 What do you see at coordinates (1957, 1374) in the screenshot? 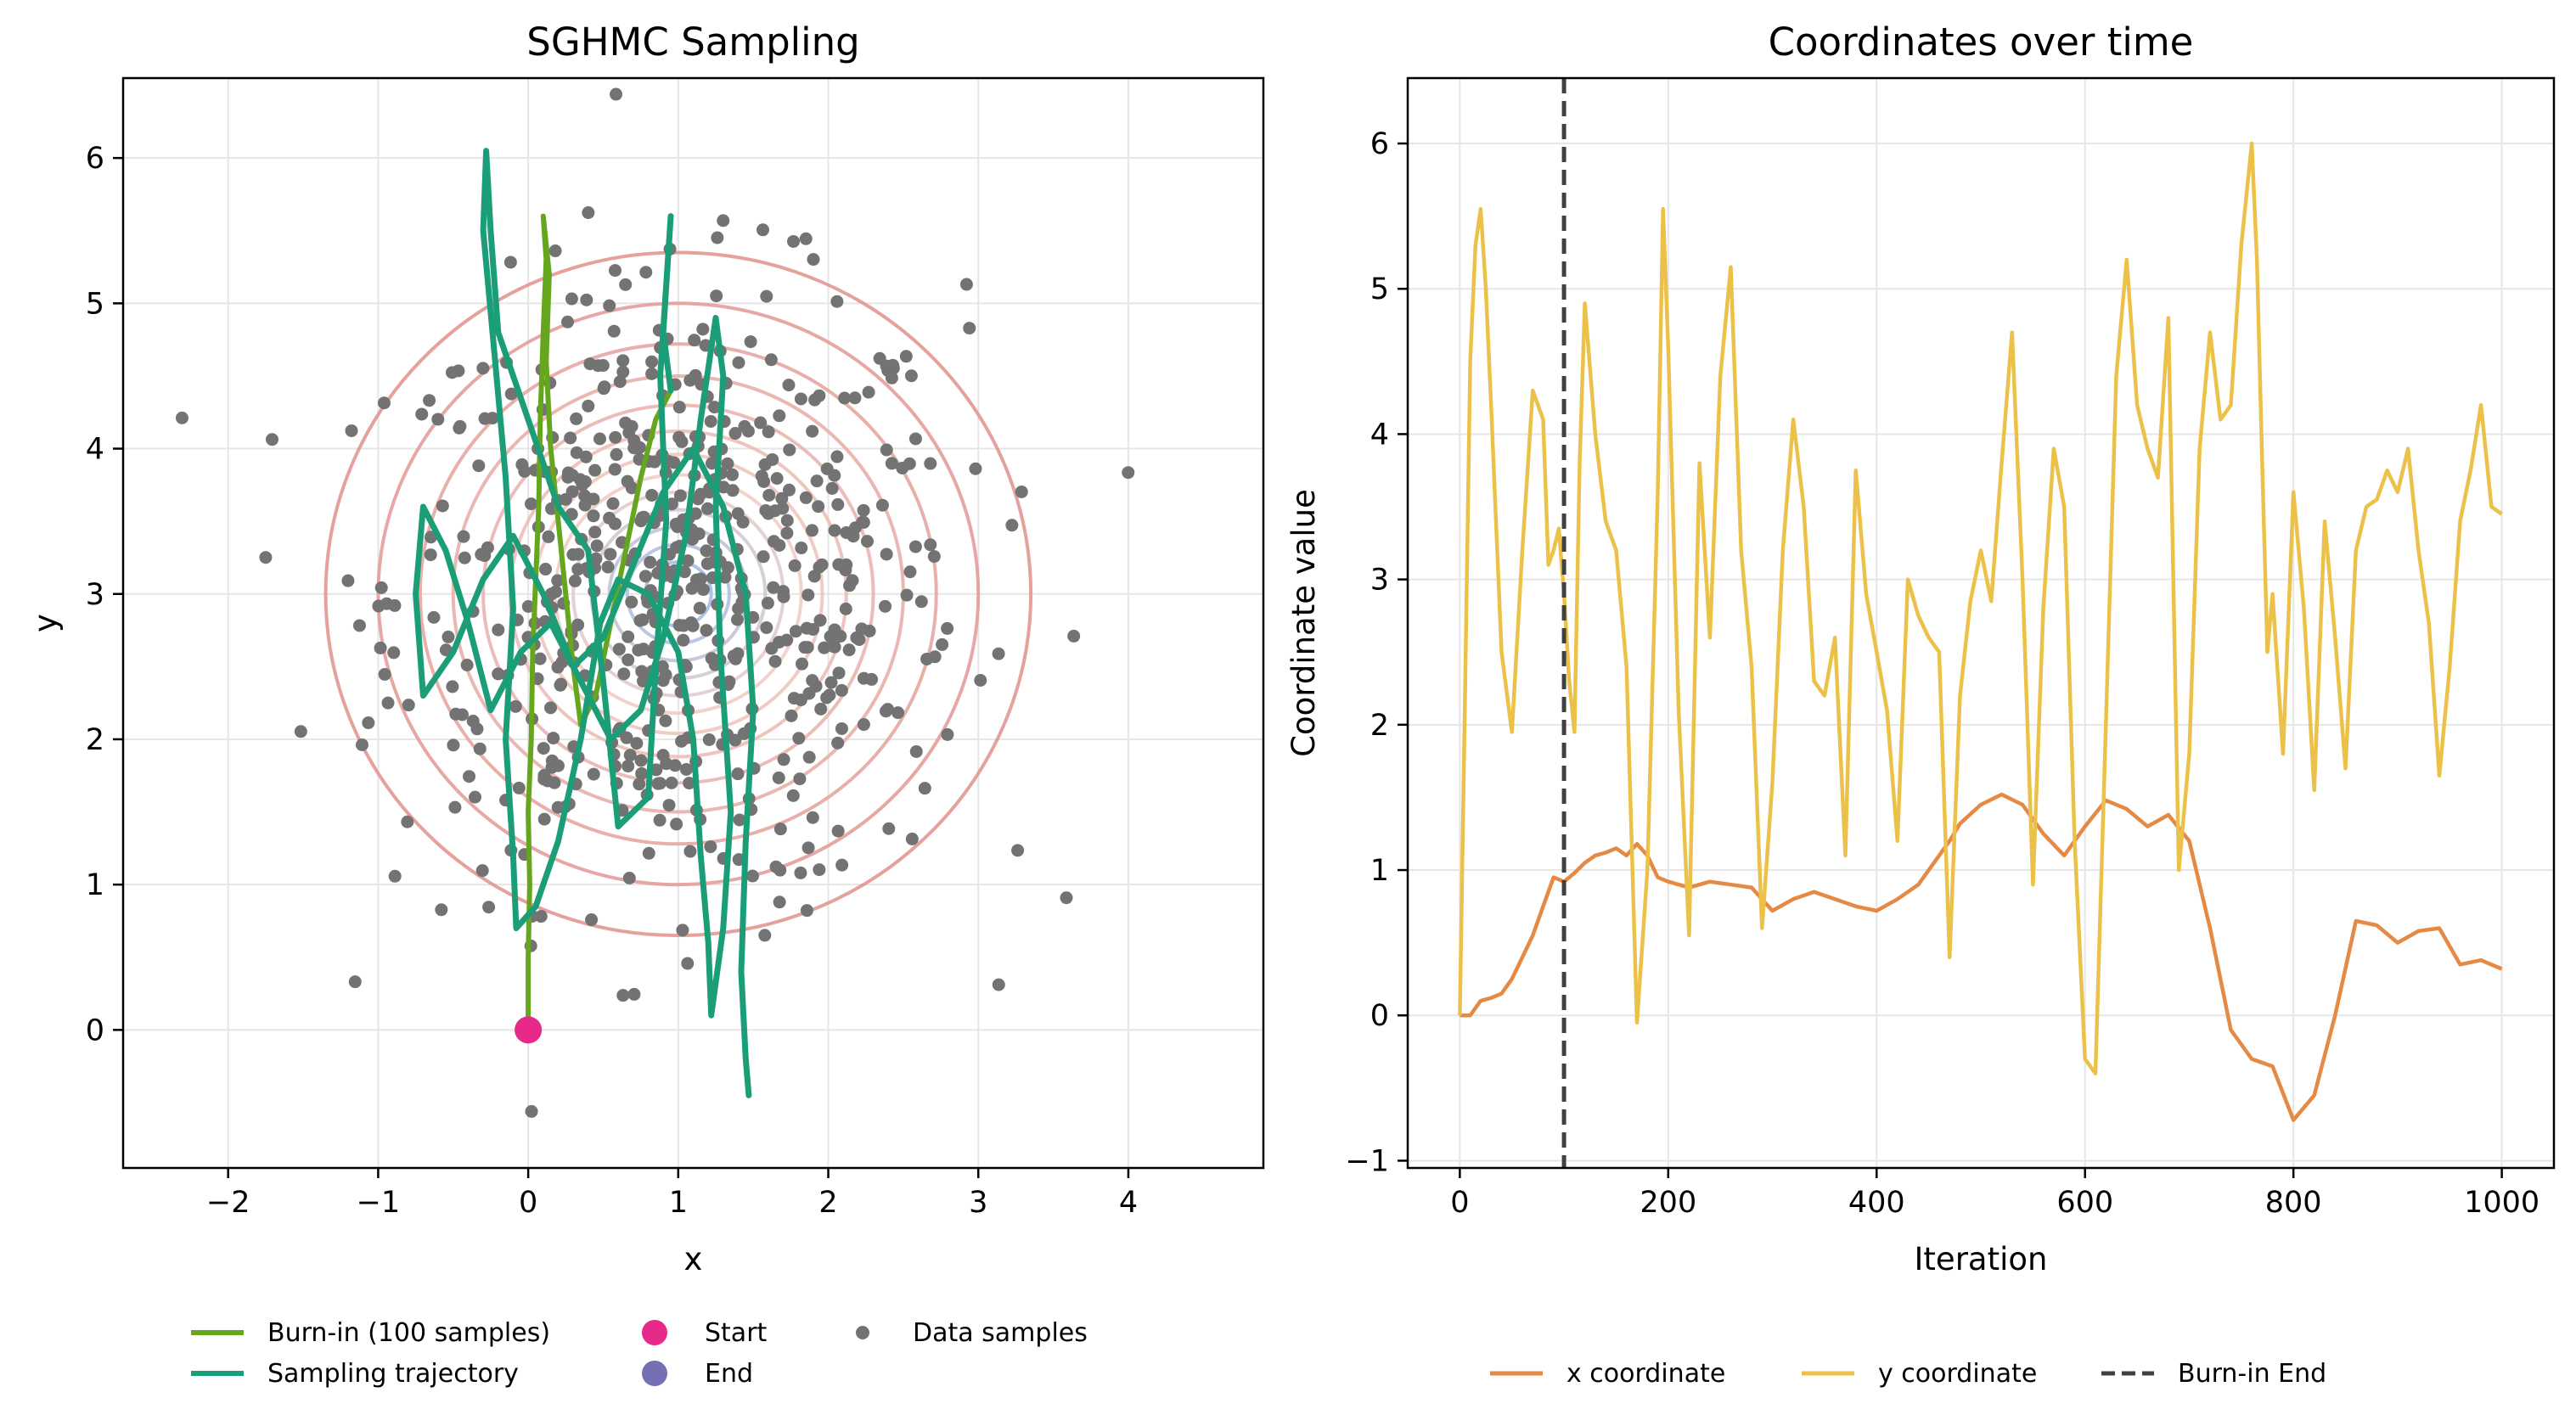
I see `legend-entry-label: y coordinate` at bounding box center [1957, 1374].